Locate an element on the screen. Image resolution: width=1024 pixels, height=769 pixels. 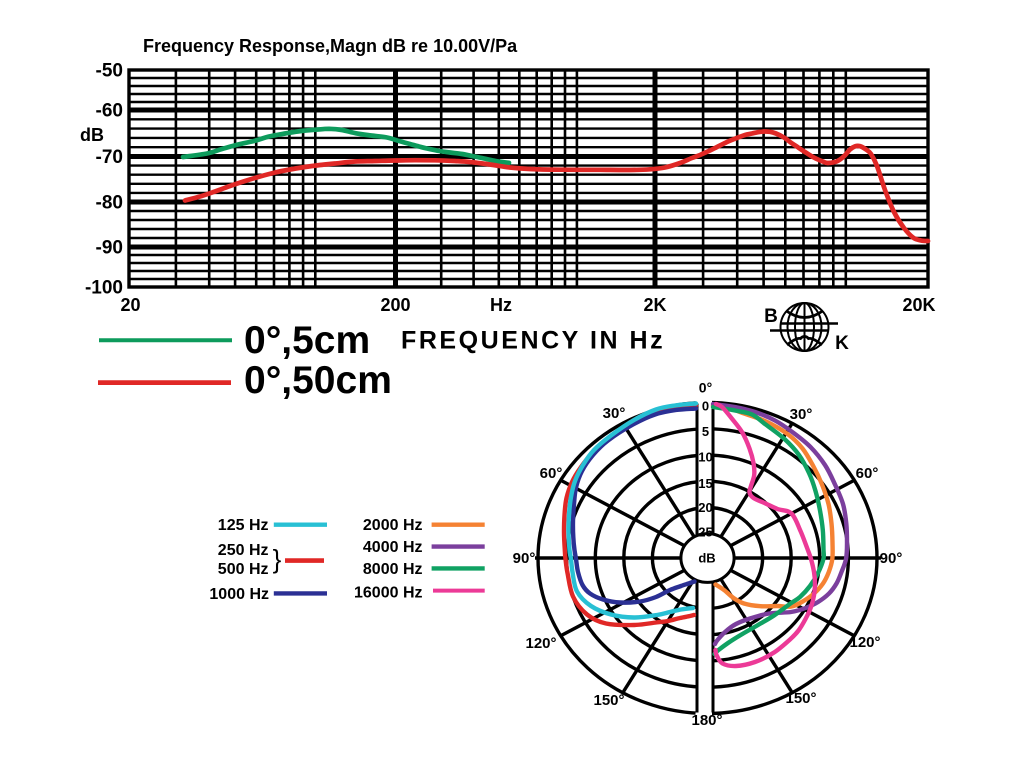
svg-text: 4000 Hz is located at coordinates (393, 547).